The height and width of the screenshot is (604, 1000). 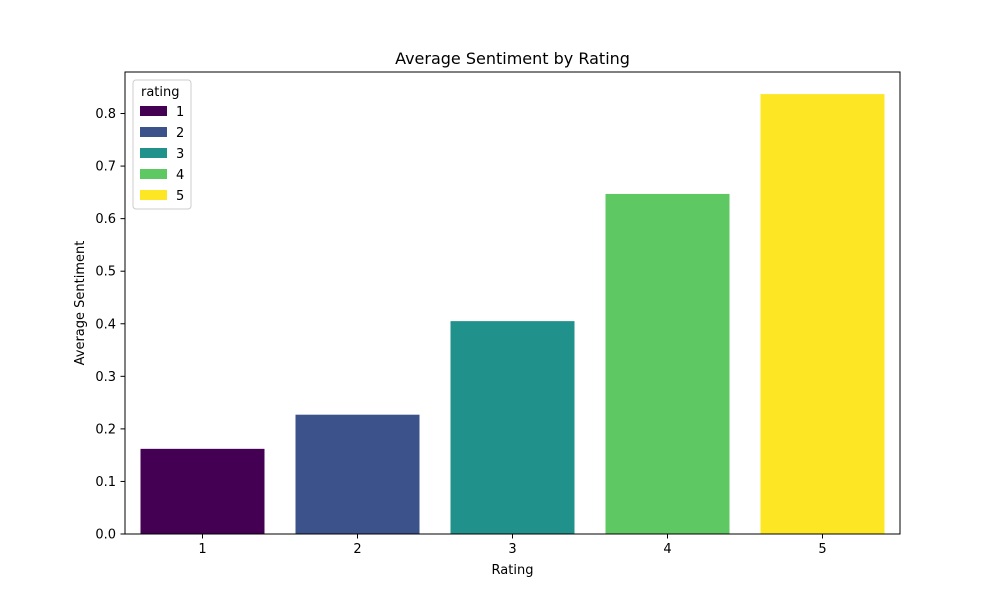 What do you see at coordinates (105, 535) in the screenshot?
I see `y-tick-label: 0.0` at bounding box center [105, 535].